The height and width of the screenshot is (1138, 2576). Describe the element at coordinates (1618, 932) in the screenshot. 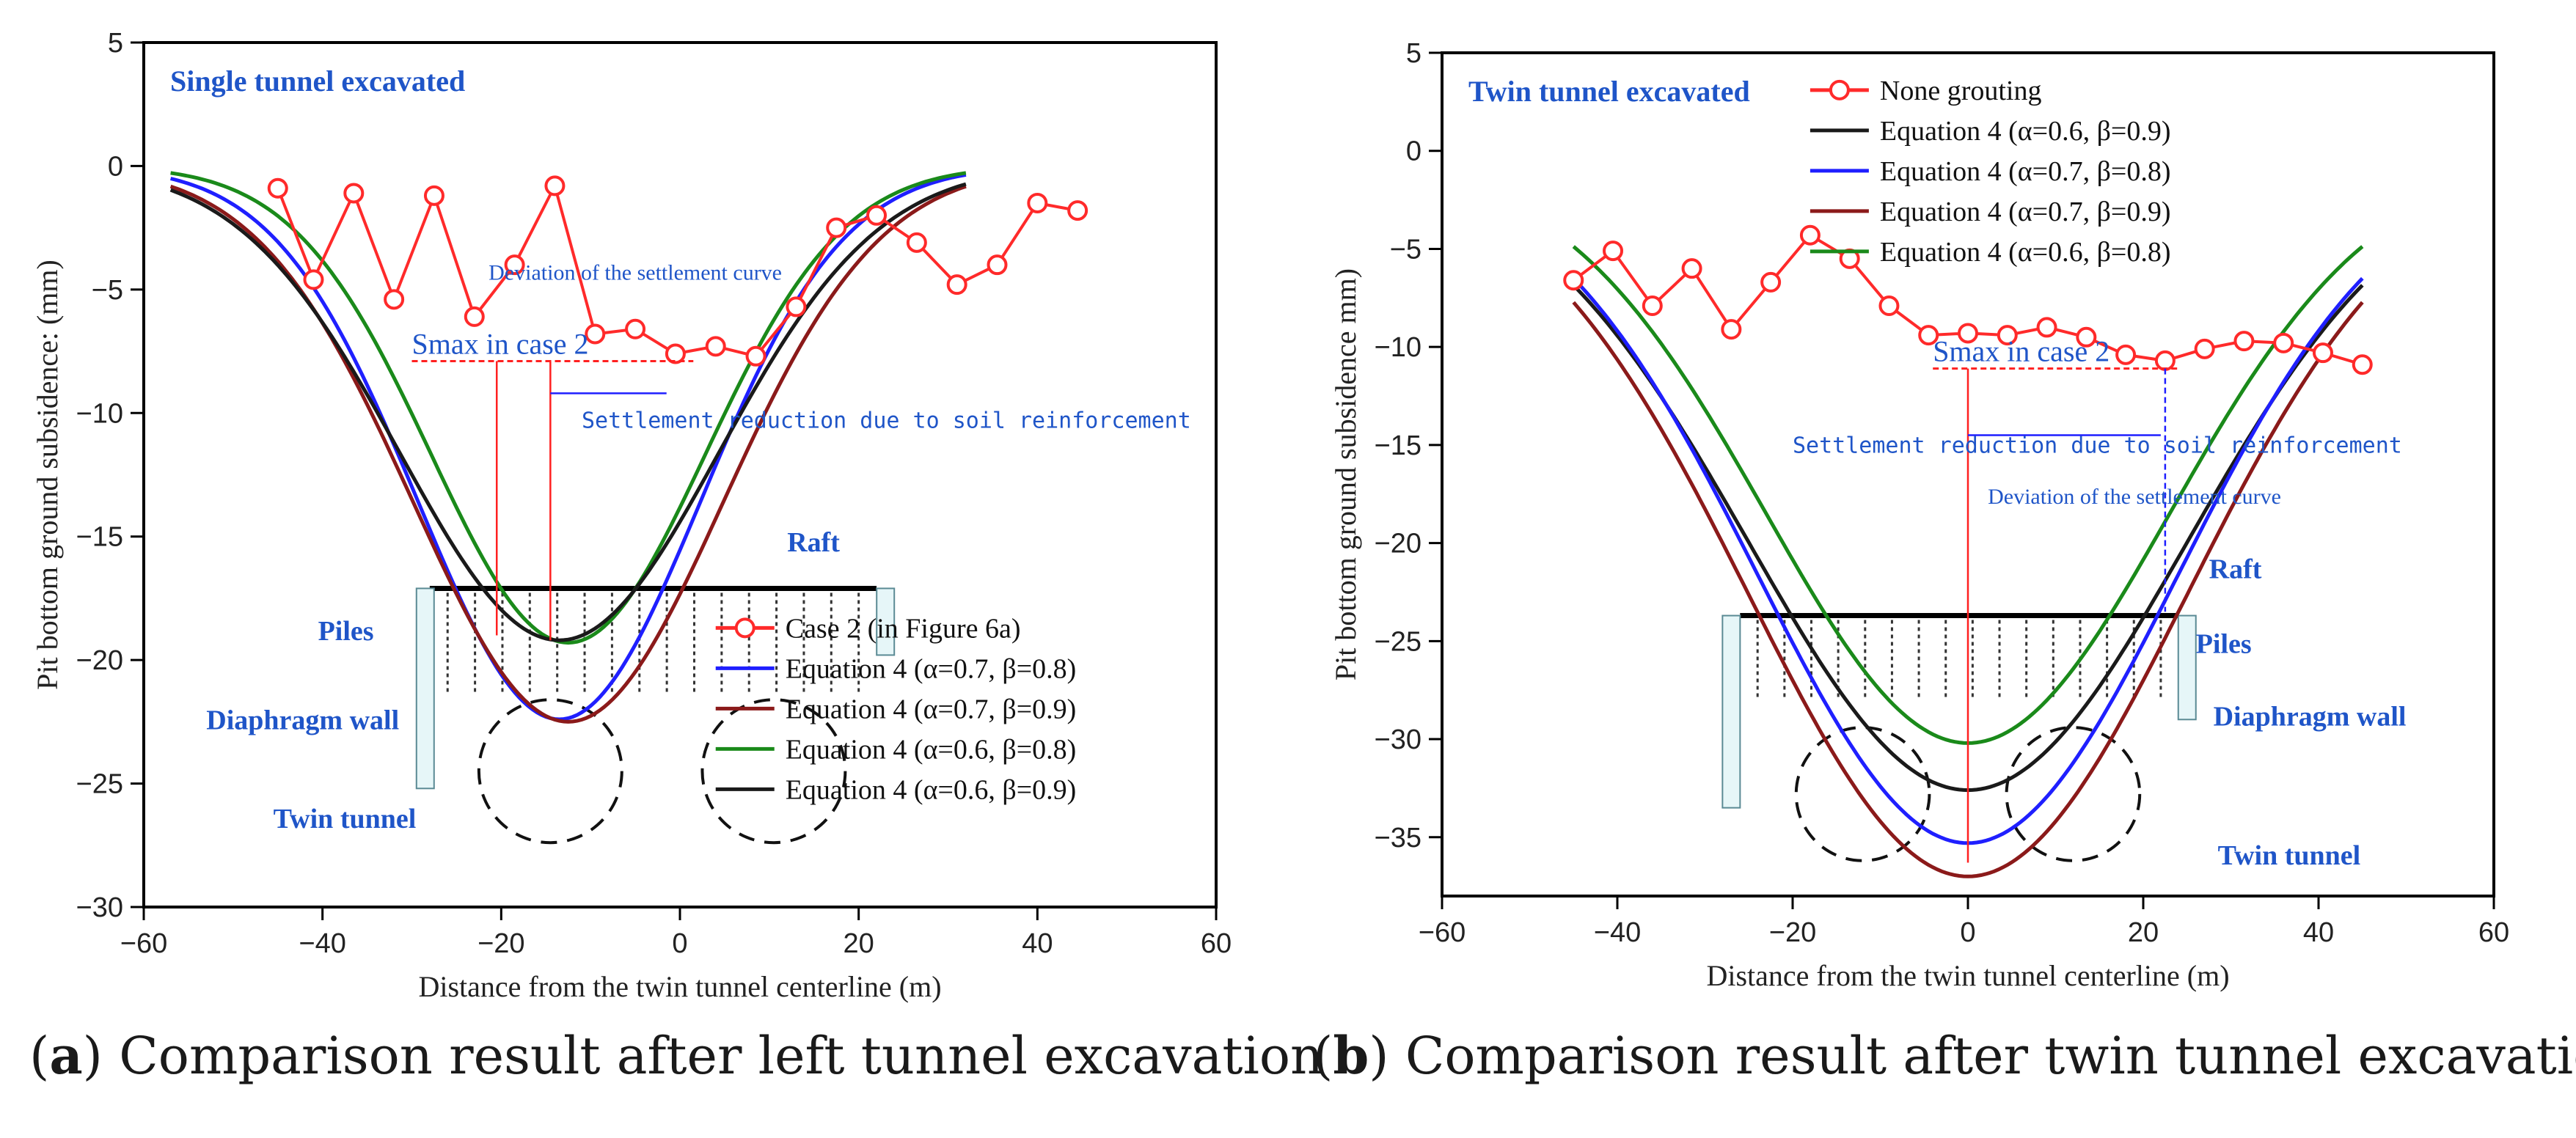

I see `panel-b-x-tick-label: −40` at that location.